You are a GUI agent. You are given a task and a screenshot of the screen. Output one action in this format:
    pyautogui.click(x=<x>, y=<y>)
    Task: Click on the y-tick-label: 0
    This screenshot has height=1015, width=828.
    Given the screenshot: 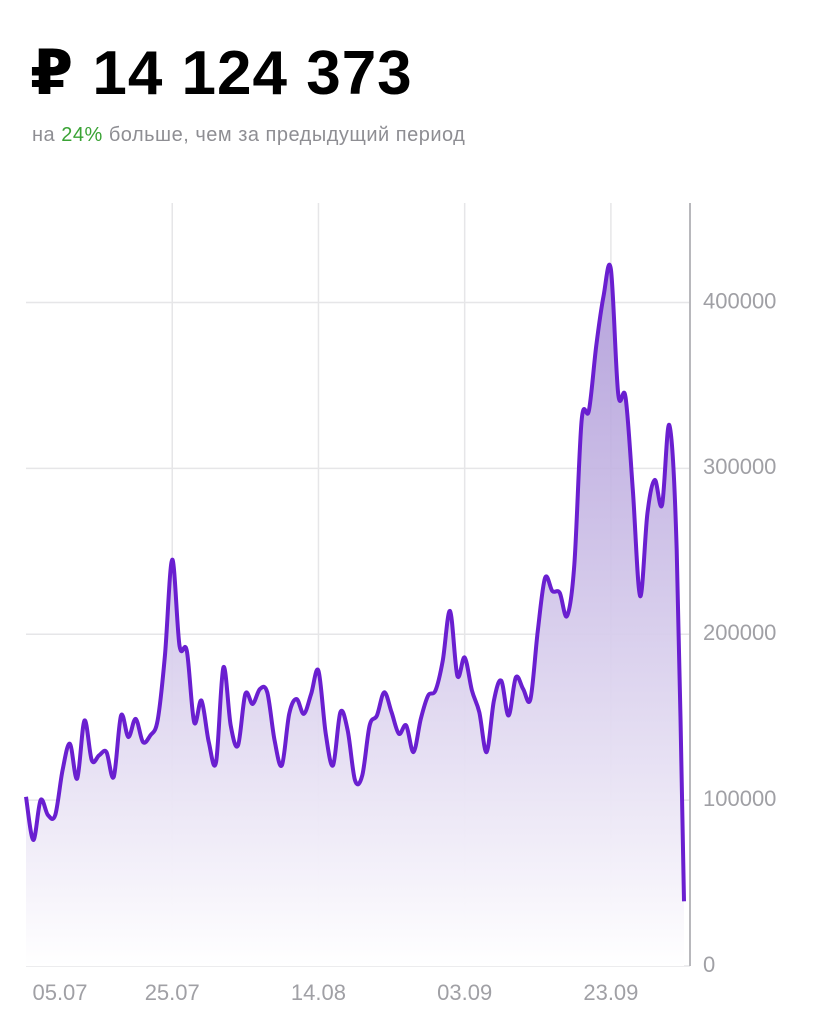 What is the action you would take?
    pyautogui.click(x=709, y=964)
    